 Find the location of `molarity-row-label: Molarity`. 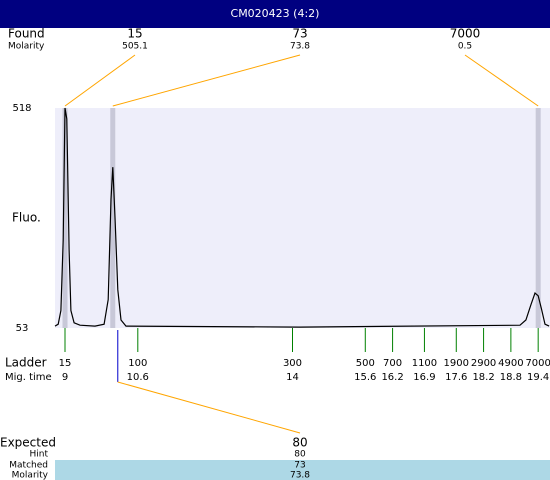

molarity-row-label: Molarity is located at coordinates (30, 475).